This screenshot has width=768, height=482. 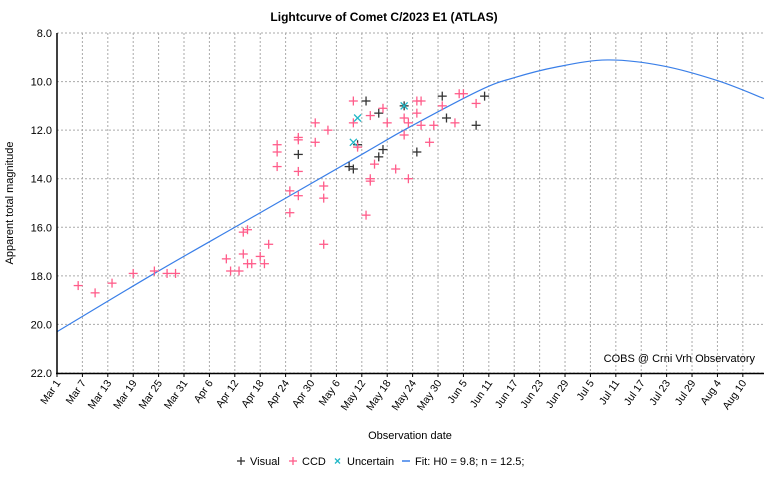 What do you see at coordinates (41, 277) in the screenshot?
I see `y-tick-label: 18.0` at bounding box center [41, 277].